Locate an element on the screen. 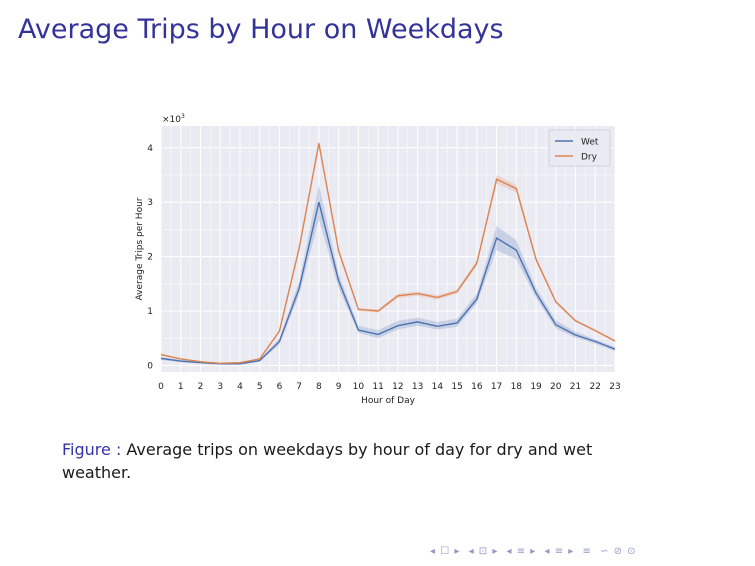  x-tick-label: 5 is located at coordinates (260, 387).